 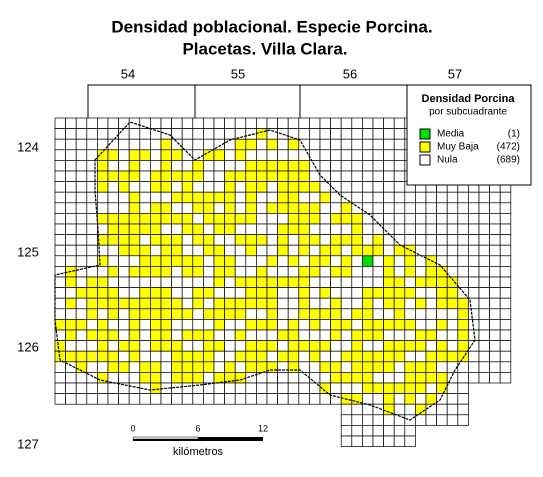 What do you see at coordinates (271, 26) in the screenshot?
I see `title: Densidad poblacional. Especie Porcina.` at bounding box center [271, 26].